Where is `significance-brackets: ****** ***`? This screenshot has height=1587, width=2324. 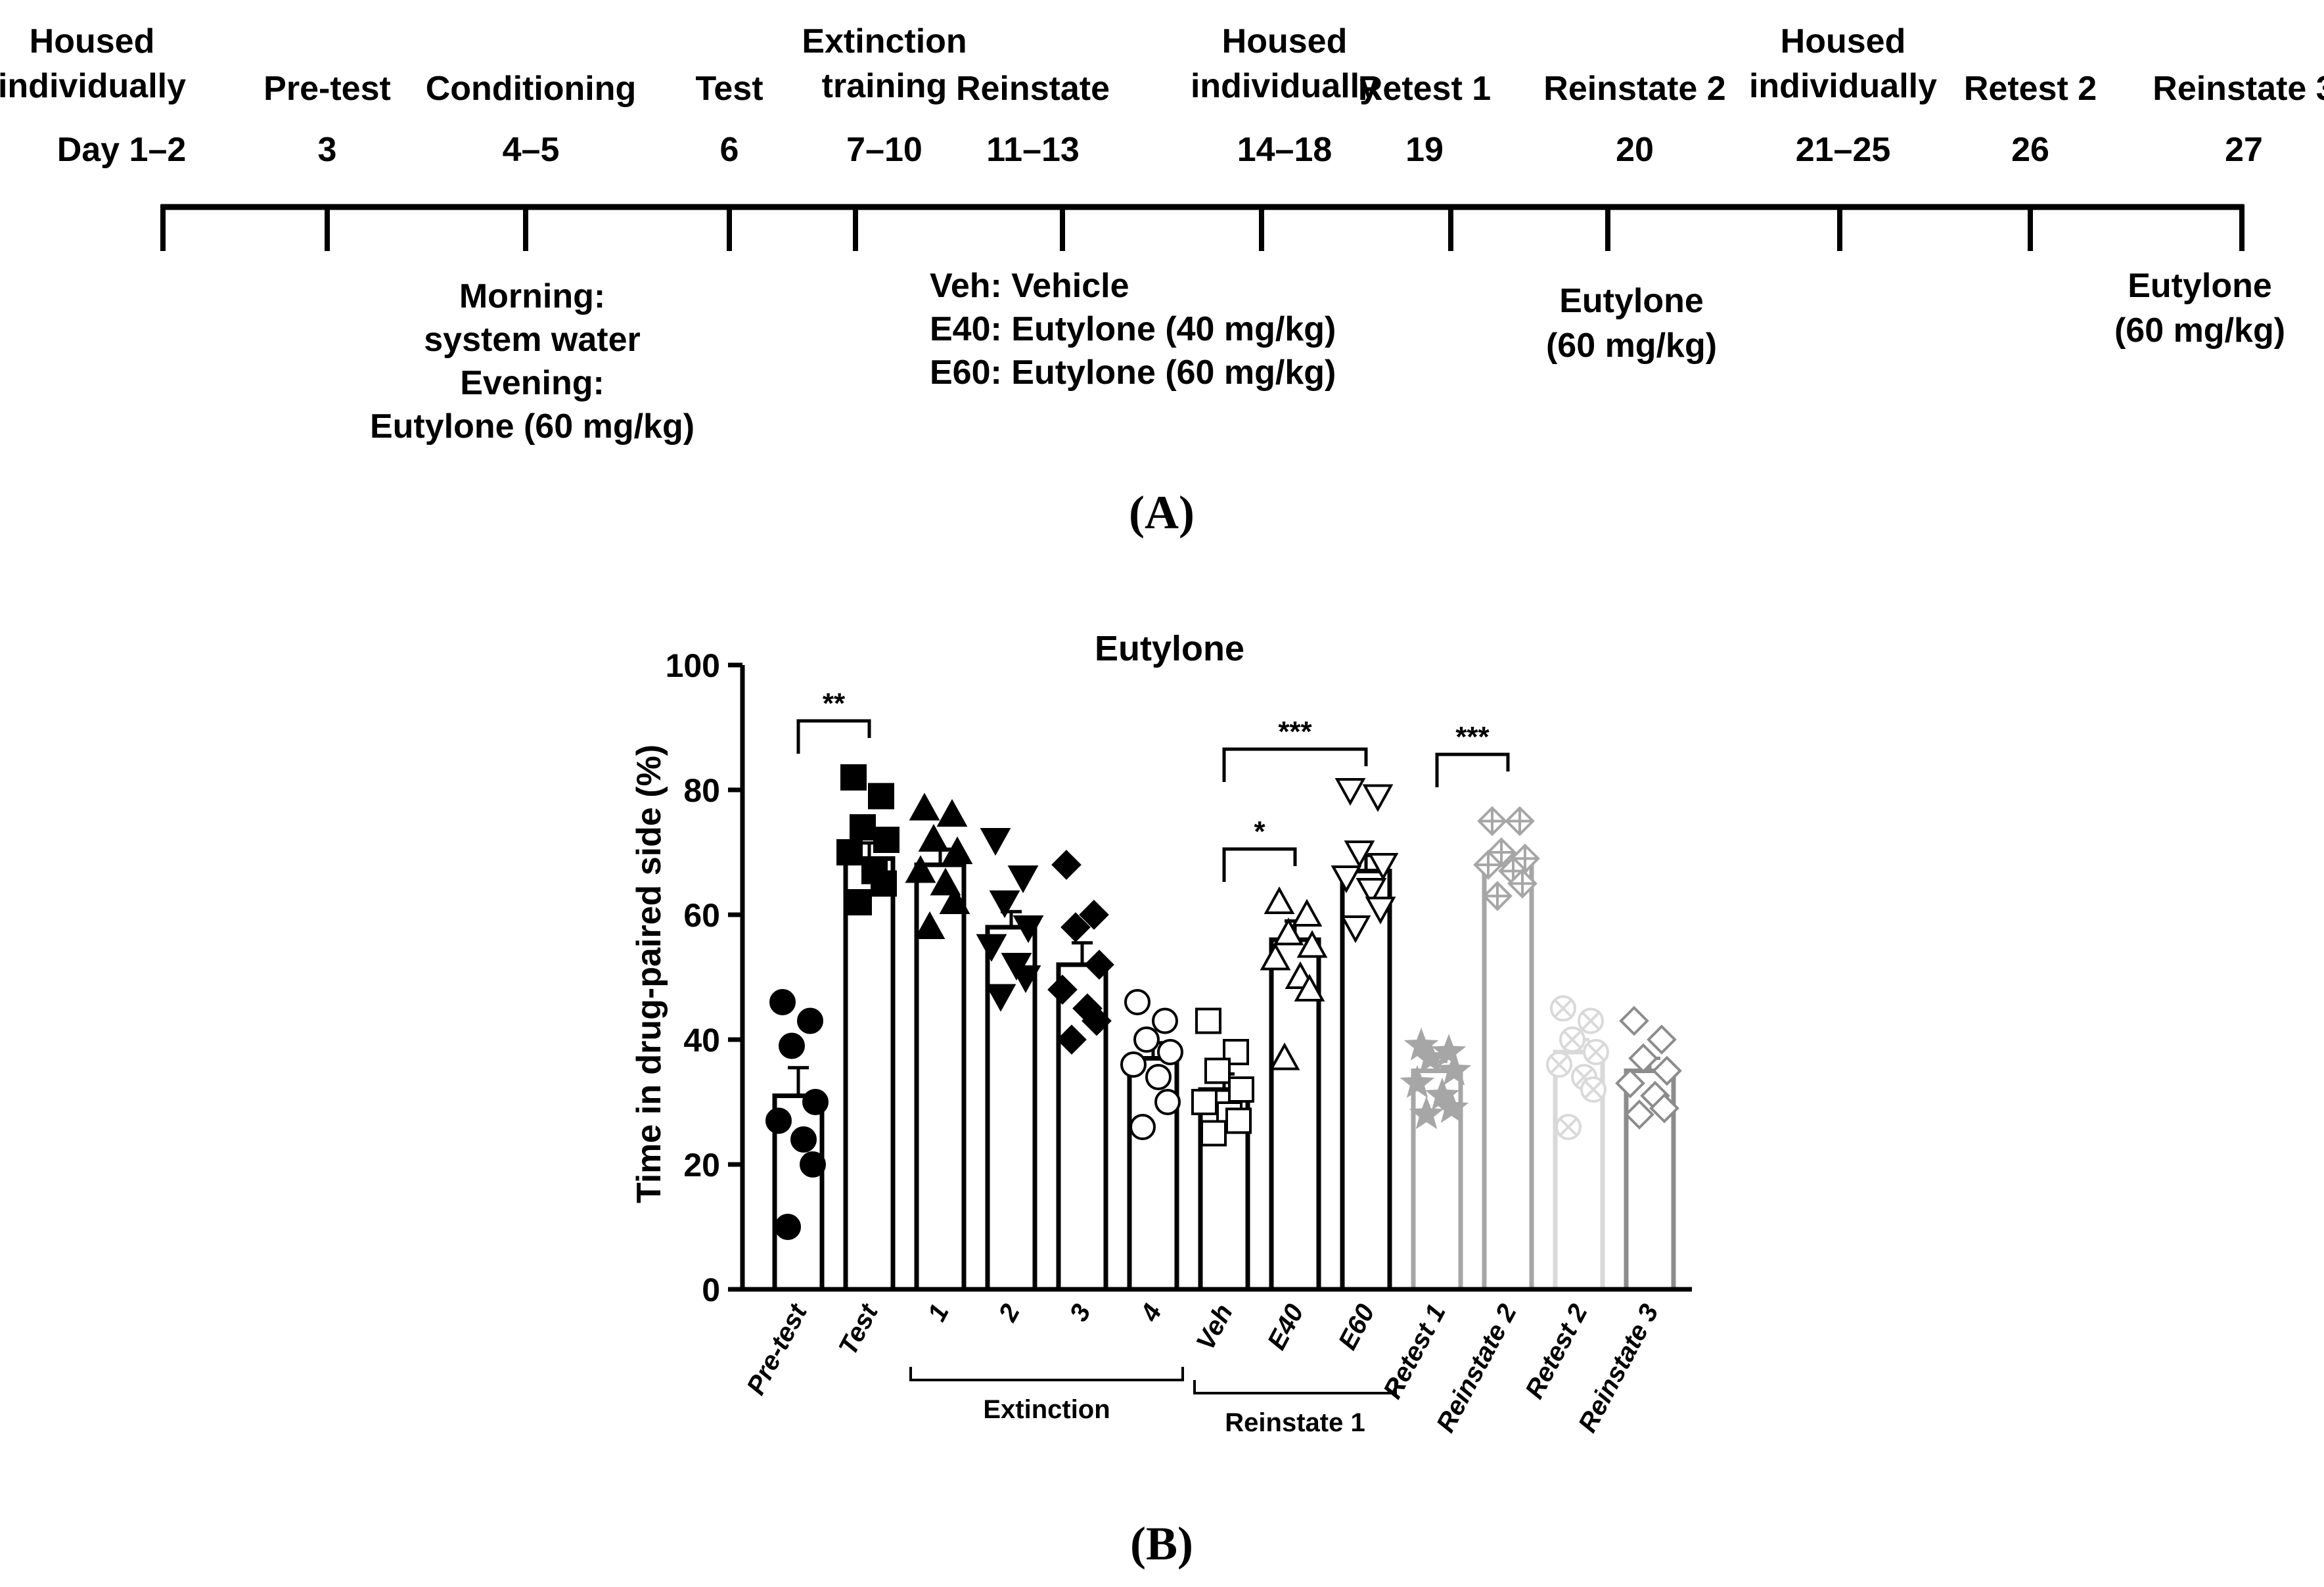
significance-brackets: ****** *** is located at coordinates (1153, 784).